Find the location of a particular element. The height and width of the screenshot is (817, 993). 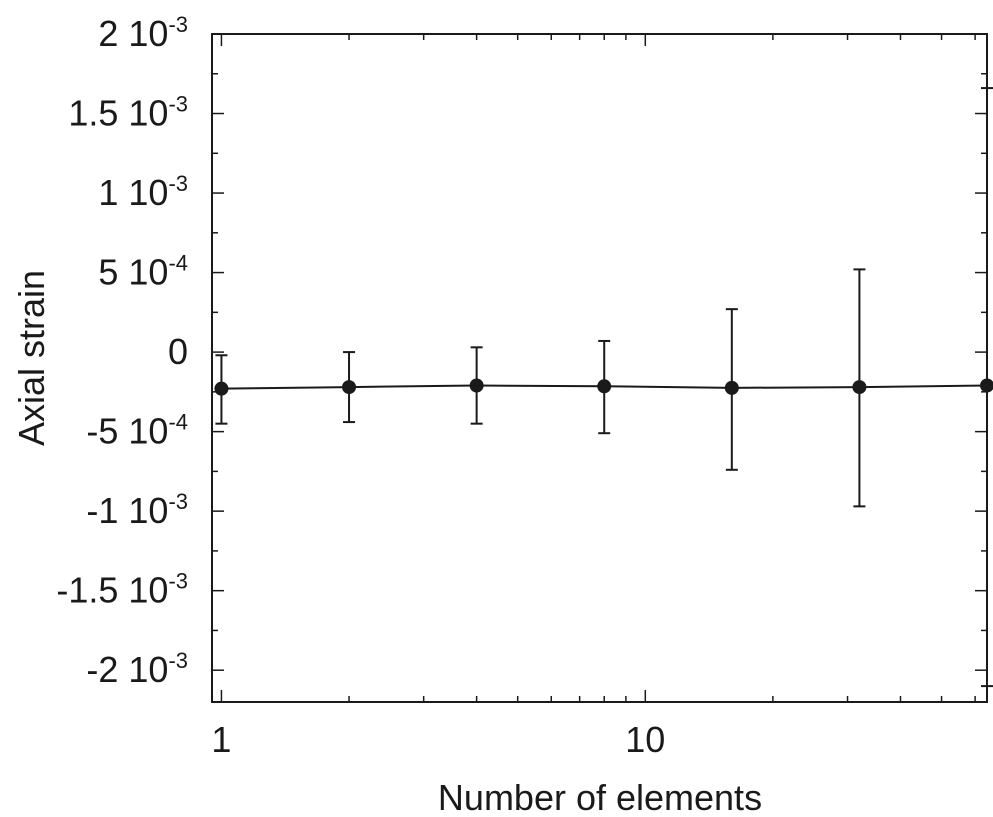

x-tick-label: 1 is located at coordinates (221, 739).